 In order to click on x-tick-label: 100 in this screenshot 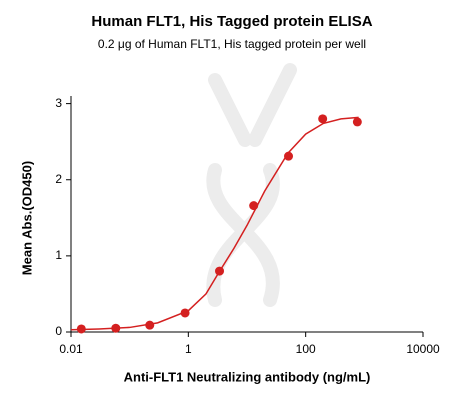, I will do `click(306, 349)`.